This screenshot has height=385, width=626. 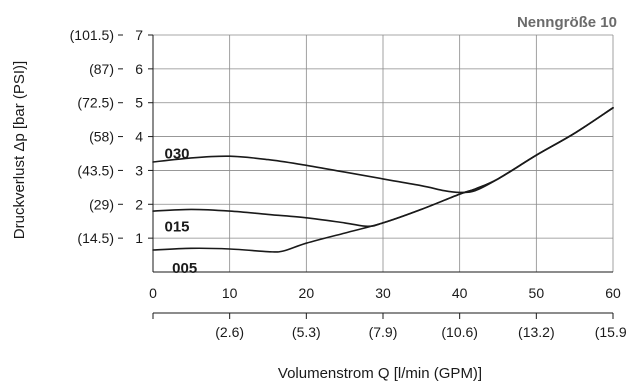 What do you see at coordinates (383, 293) in the screenshot?
I see `x-tick-label: 30` at bounding box center [383, 293].